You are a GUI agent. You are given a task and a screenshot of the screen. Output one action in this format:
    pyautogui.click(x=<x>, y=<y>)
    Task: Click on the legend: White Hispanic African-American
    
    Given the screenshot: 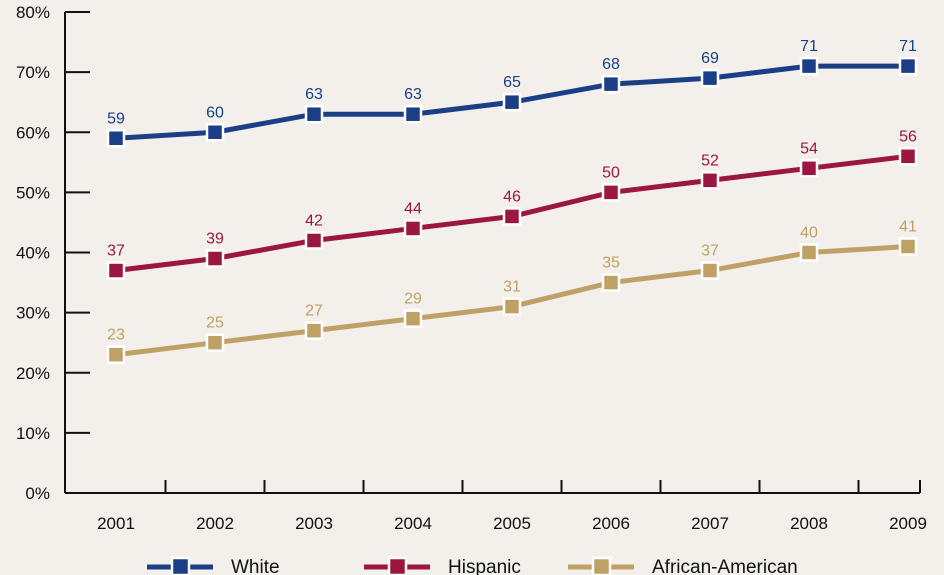 What is the action you would take?
    pyautogui.click(x=472, y=565)
    